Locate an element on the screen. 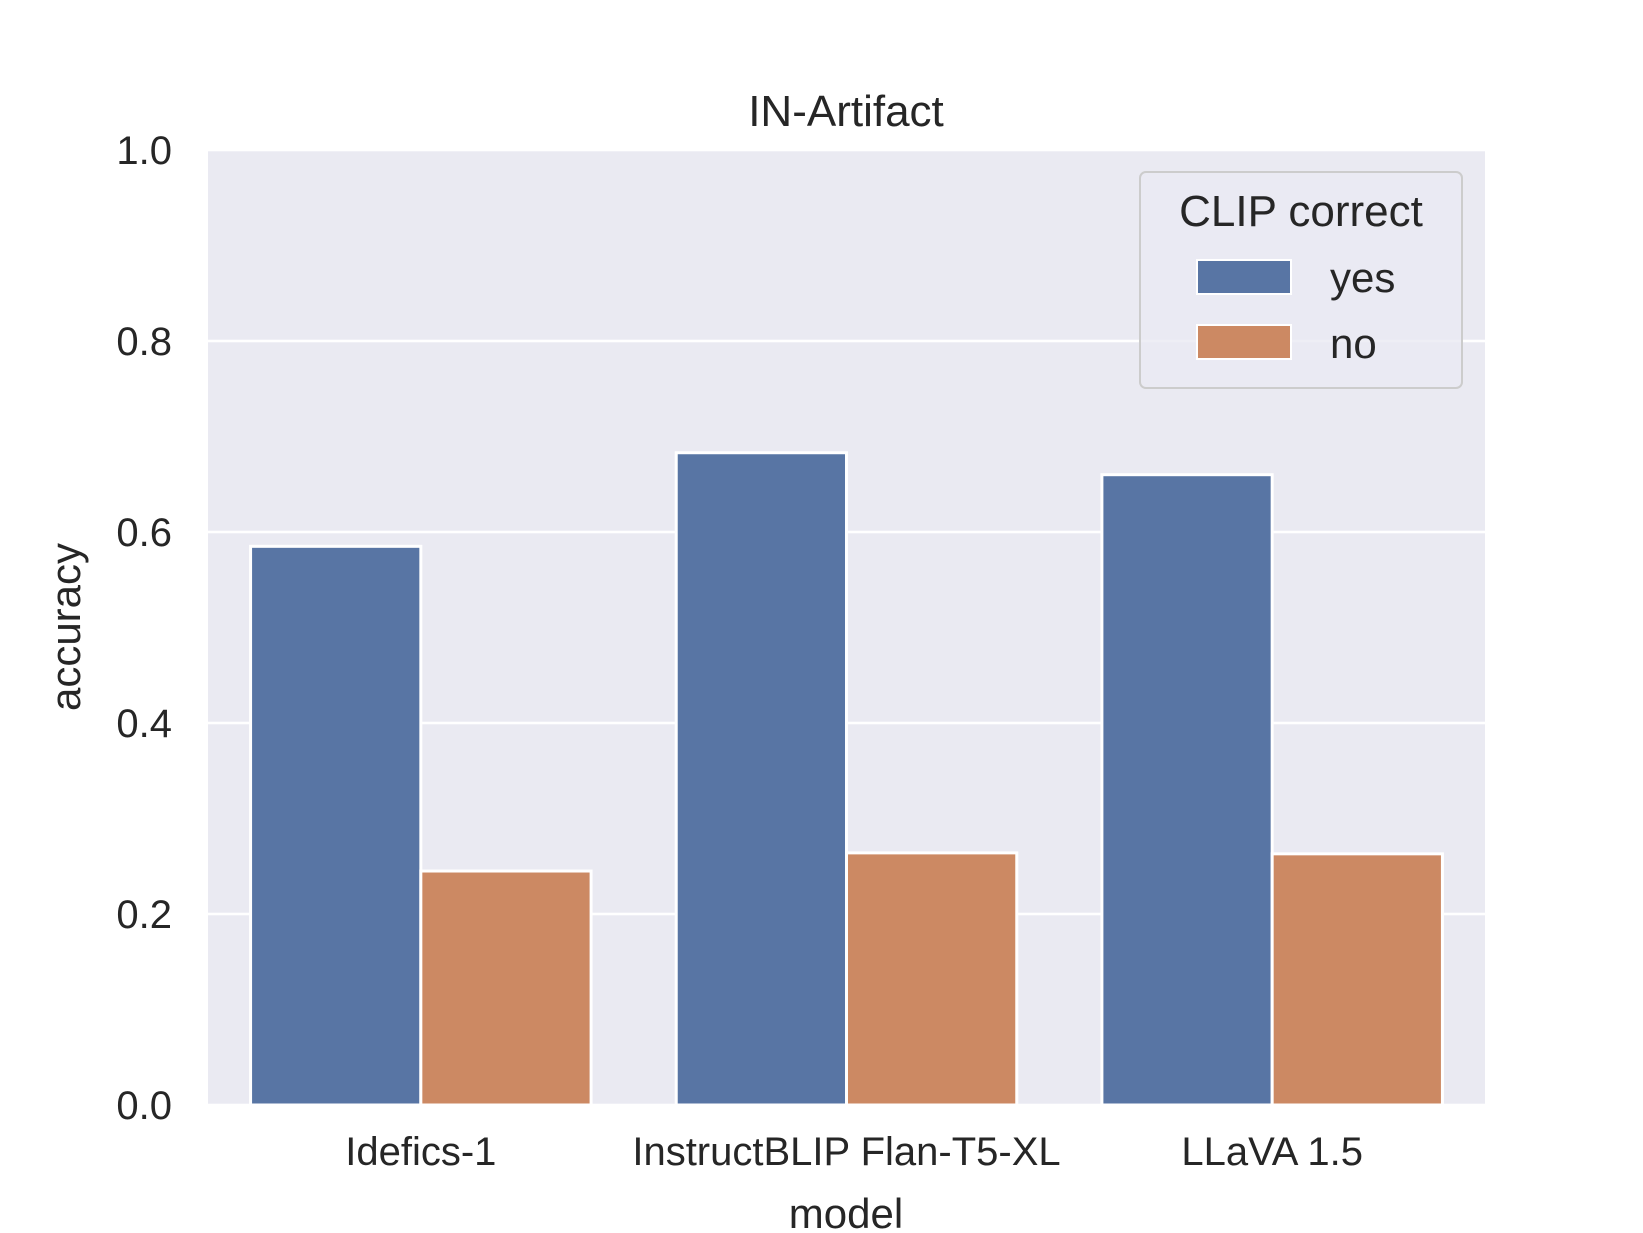  y-tick-label: 0.2 is located at coordinates (144, 915).